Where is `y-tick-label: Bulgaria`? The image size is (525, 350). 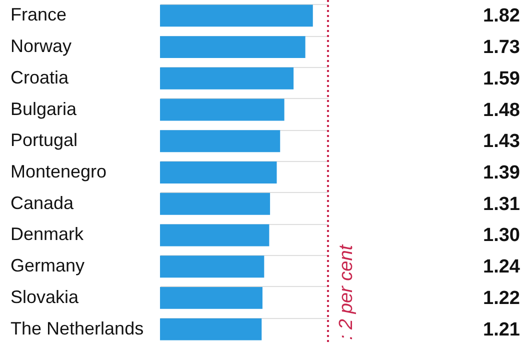
y-tick-label: Bulgaria is located at coordinates (44, 108).